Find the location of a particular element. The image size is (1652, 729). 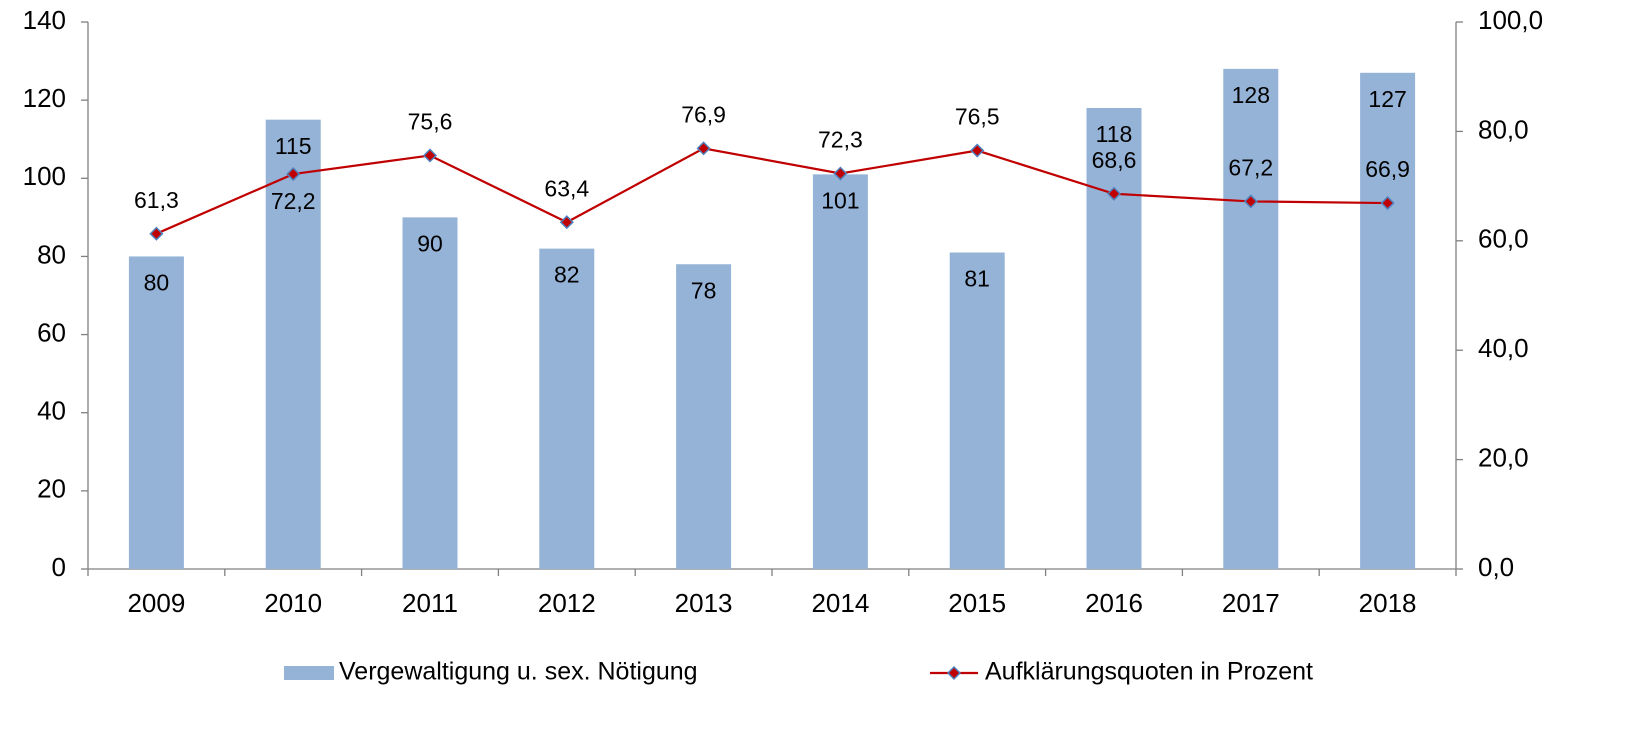

y-tick-label: 20 is located at coordinates (51, 489).